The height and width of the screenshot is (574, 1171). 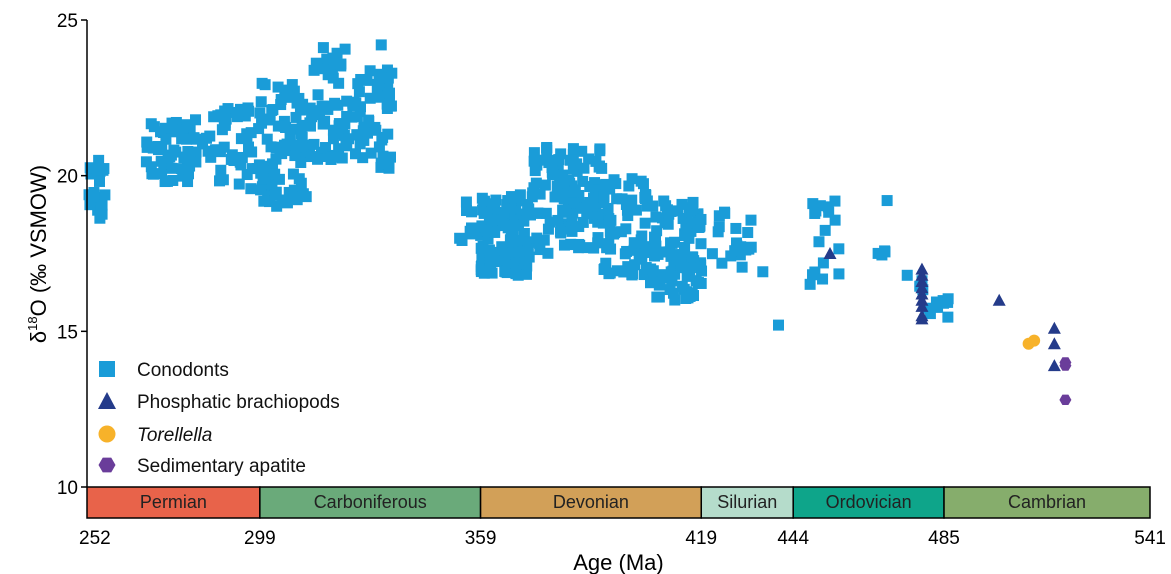 I want to click on x-tick-label: 419, so click(x=701, y=538).